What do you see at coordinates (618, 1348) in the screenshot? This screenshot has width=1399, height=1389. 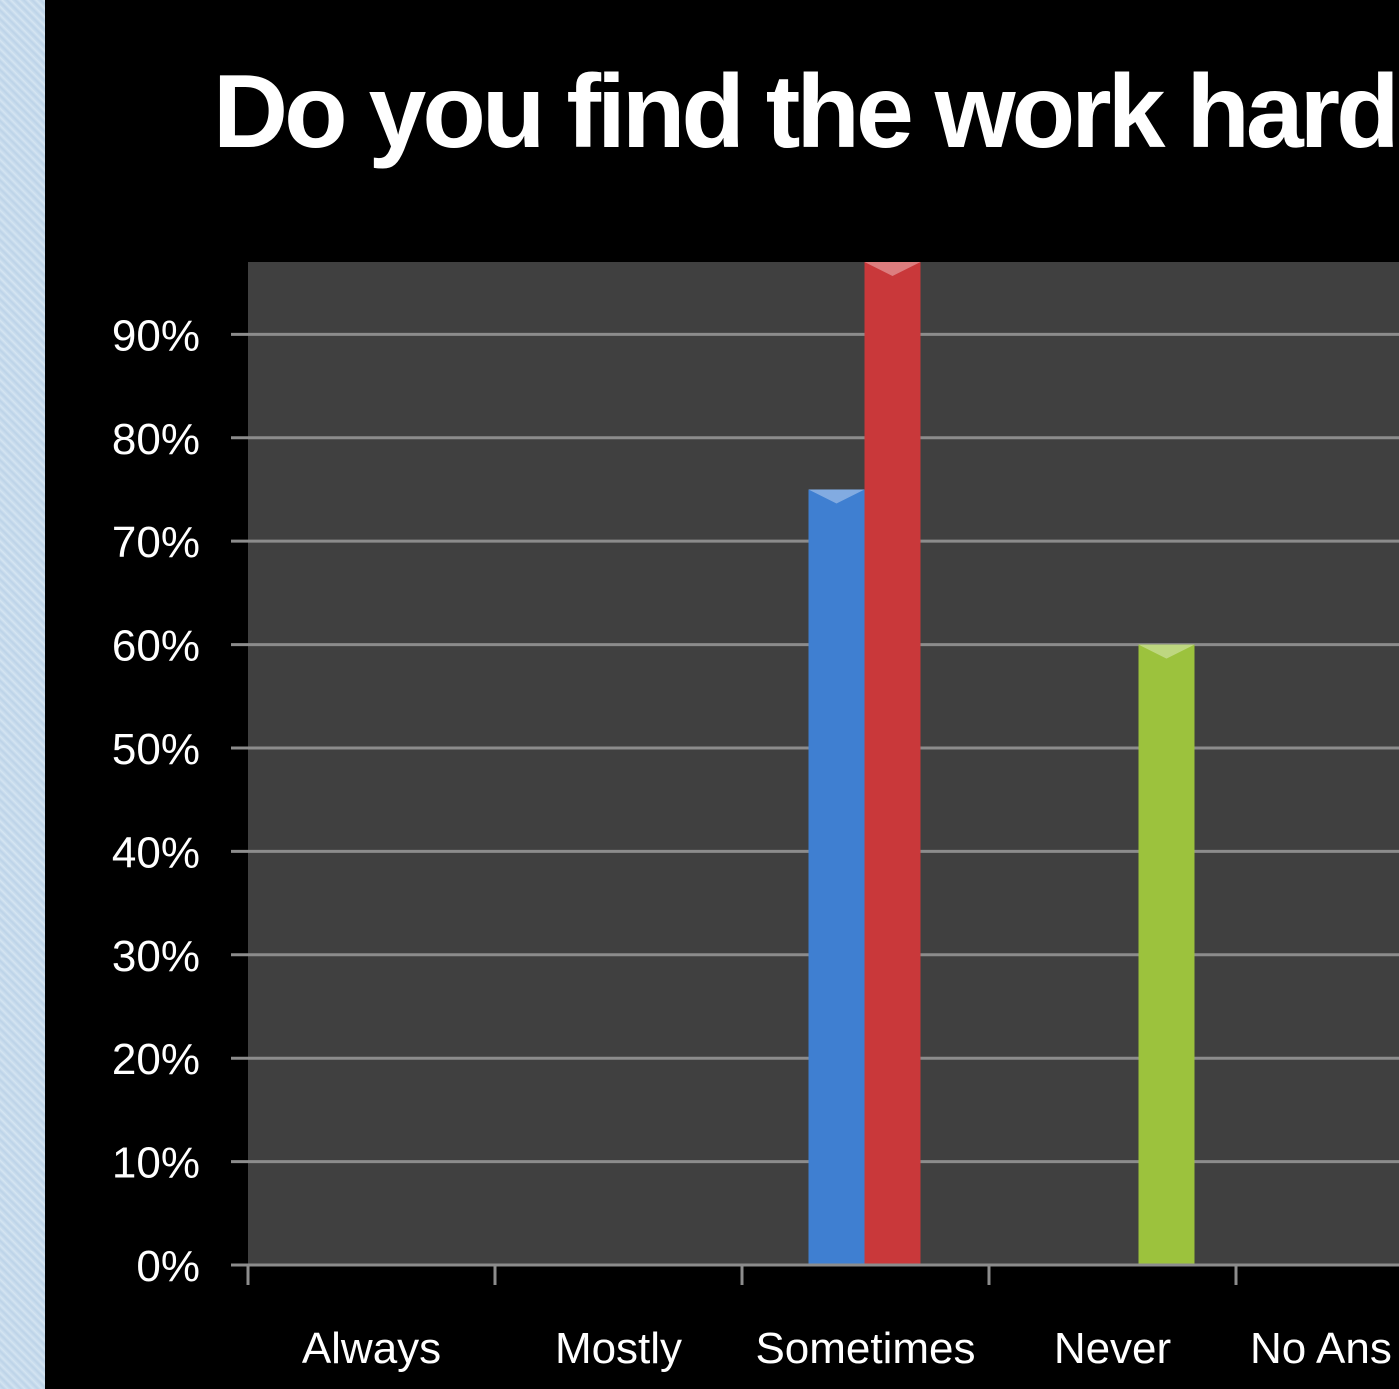 I see `x-category-label: Mostly` at bounding box center [618, 1348].